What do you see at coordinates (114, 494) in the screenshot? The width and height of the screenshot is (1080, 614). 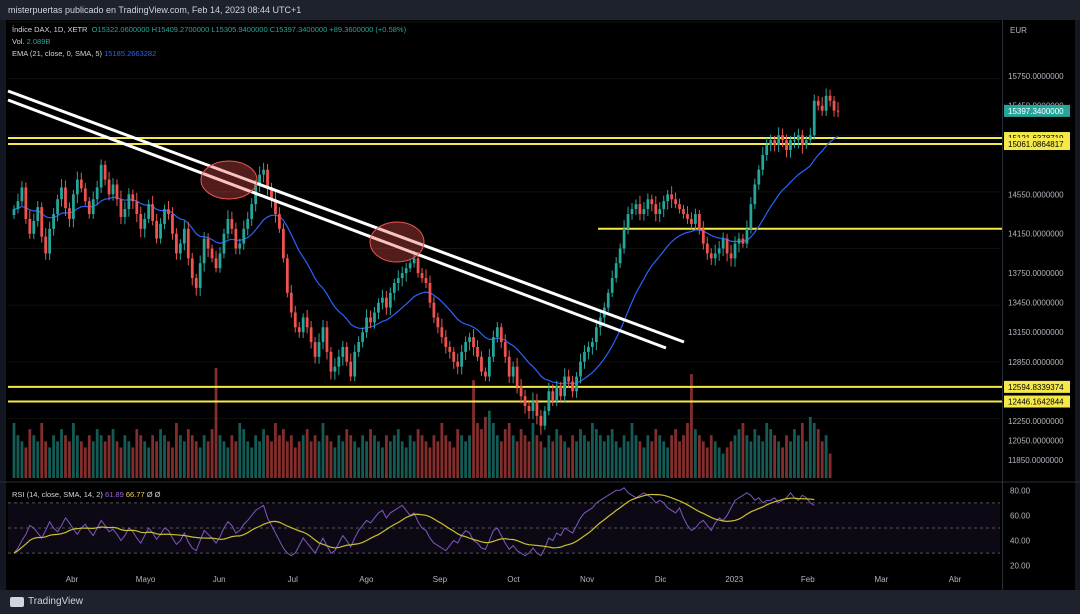 I see `legend-rsi-value: 61.89` at bounding box center [114, 494].